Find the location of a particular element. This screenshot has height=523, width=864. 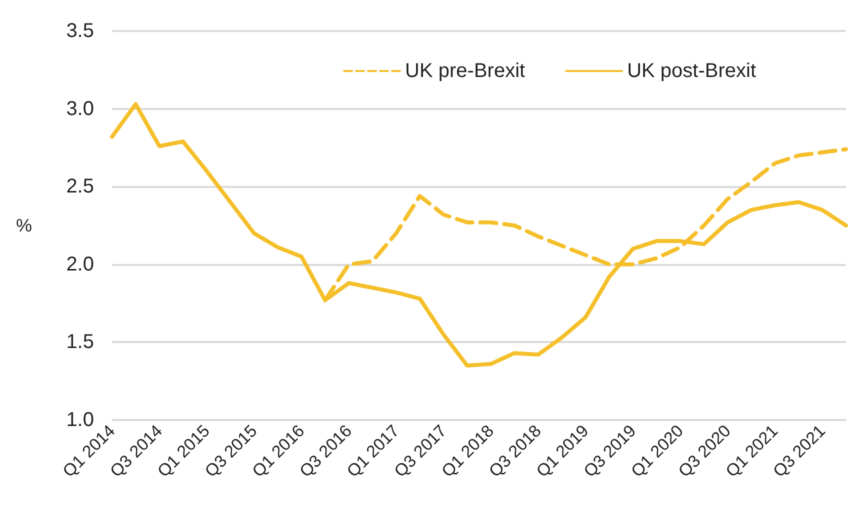

y-tick-label: 2.5 is located at coordinates (80, 187).